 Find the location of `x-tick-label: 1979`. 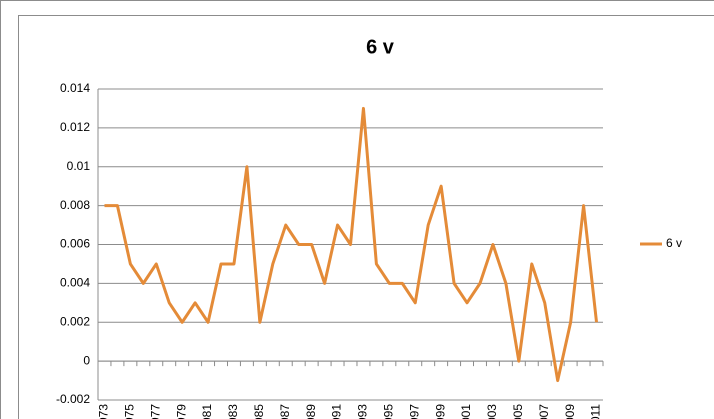

x-tick-label: 1979 is located at coordinates (181, 411).